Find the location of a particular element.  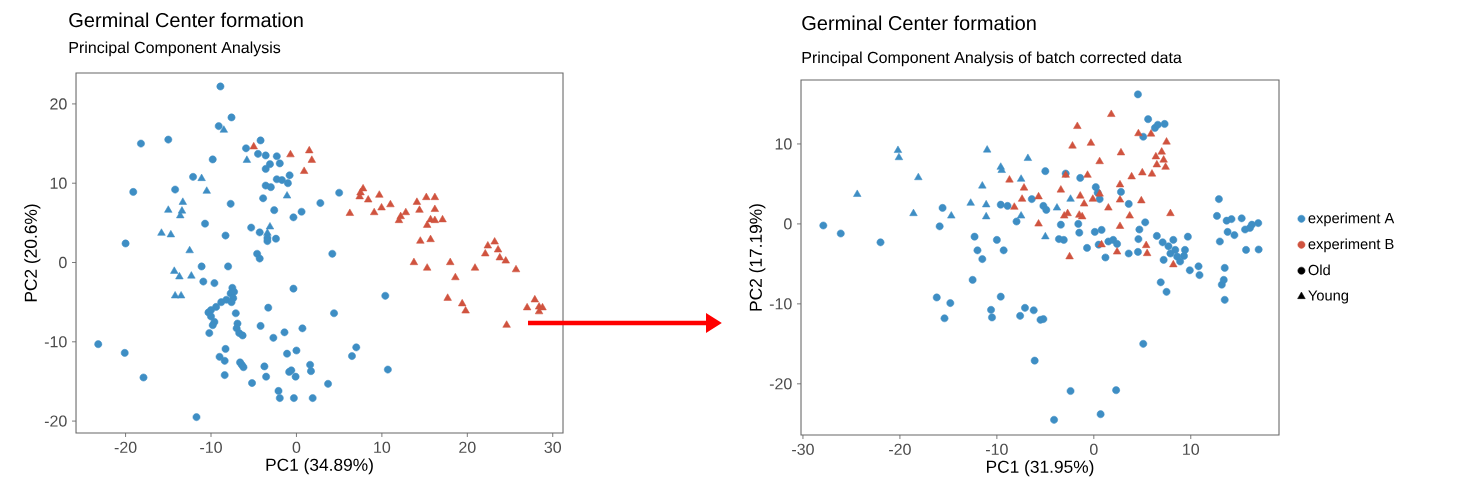

y-tick-label: 0 is located at coordinates (63, 262).